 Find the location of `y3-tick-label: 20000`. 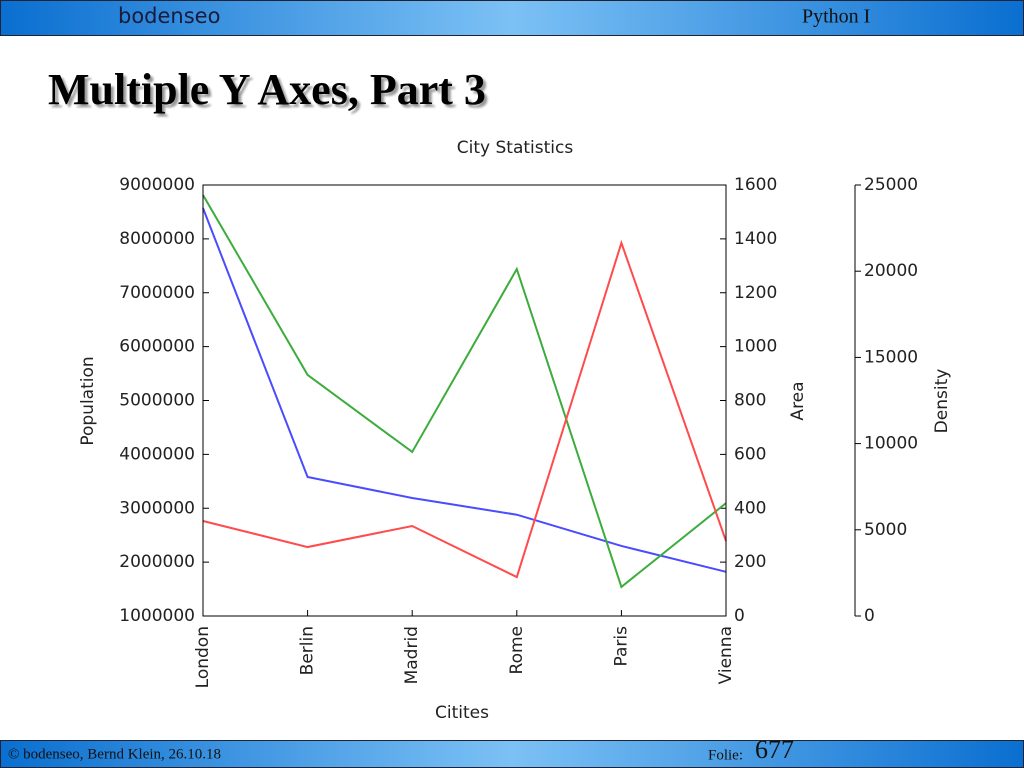

y3-tick-label: 20000 is located at coordinates (891, 271).